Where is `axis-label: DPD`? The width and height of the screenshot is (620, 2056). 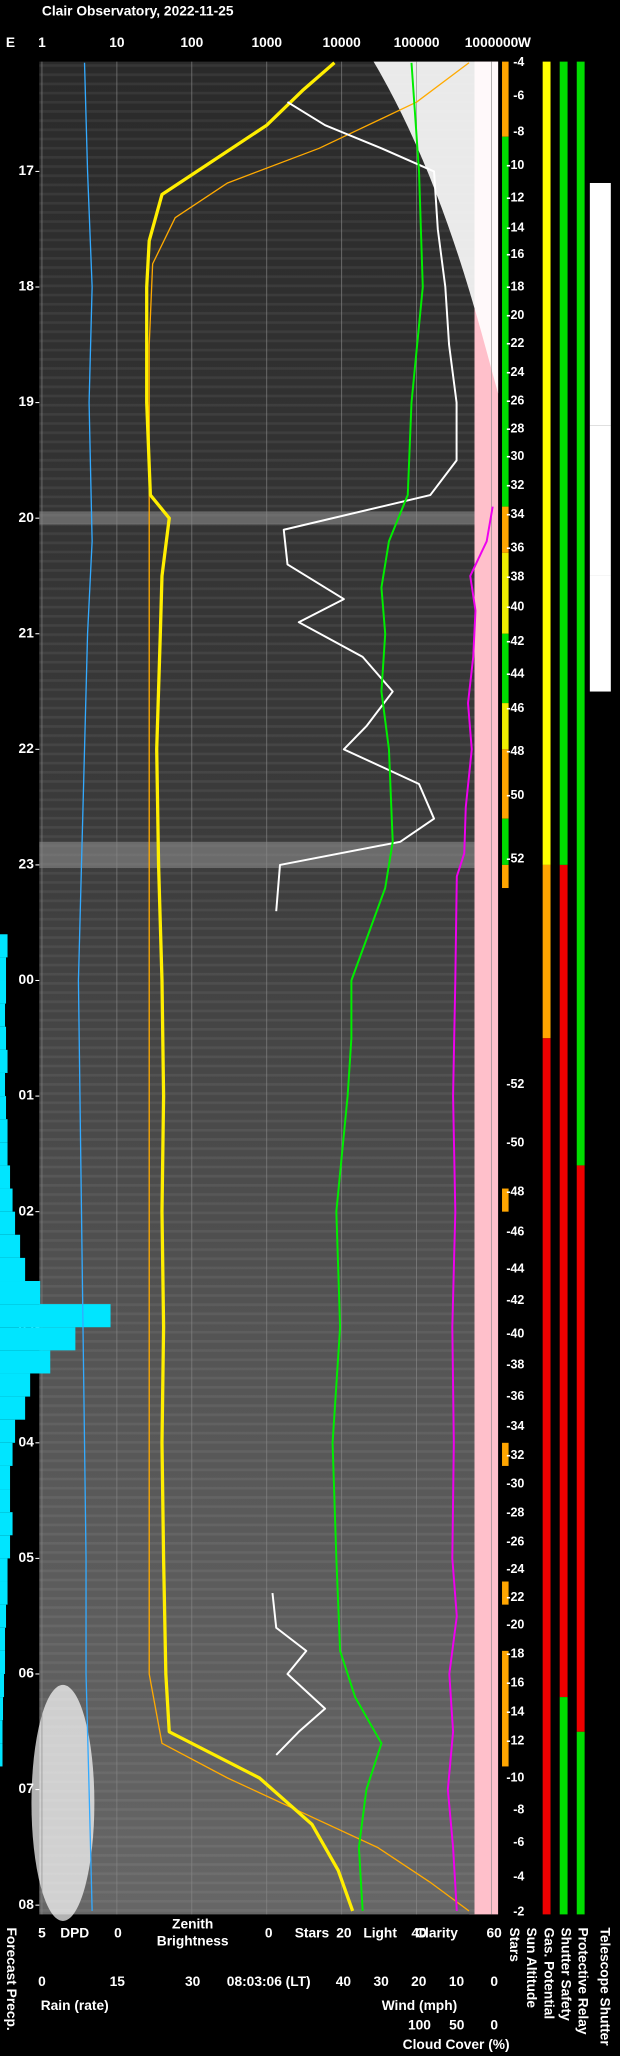 axis-label: DPD is located at coordinates (74, 1933).